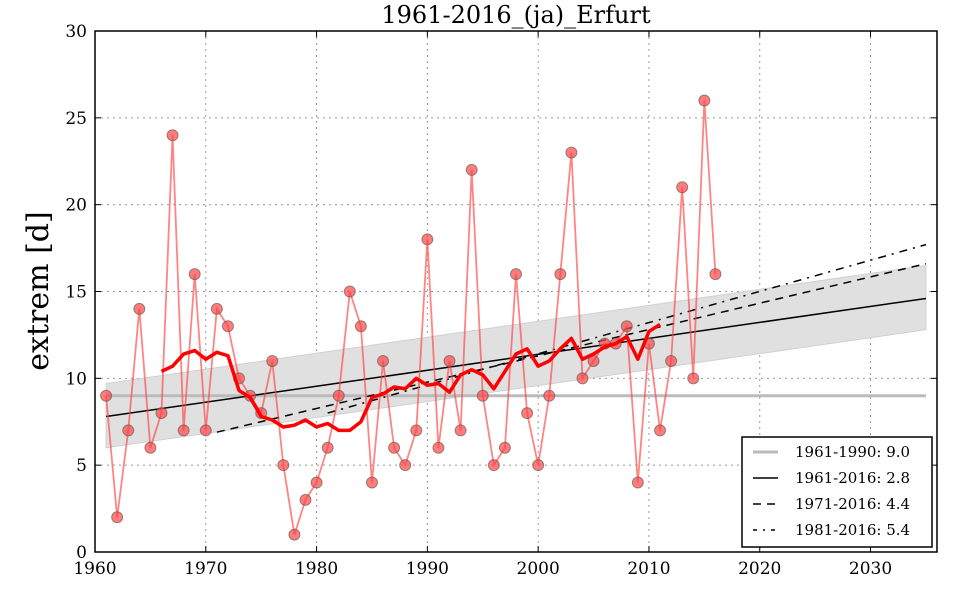 The image size is (960, 600). What do you see at coordinates (648, 569) in the screenshot?
I see `x-tick-label: 2010` at bounding box center [648, 569].